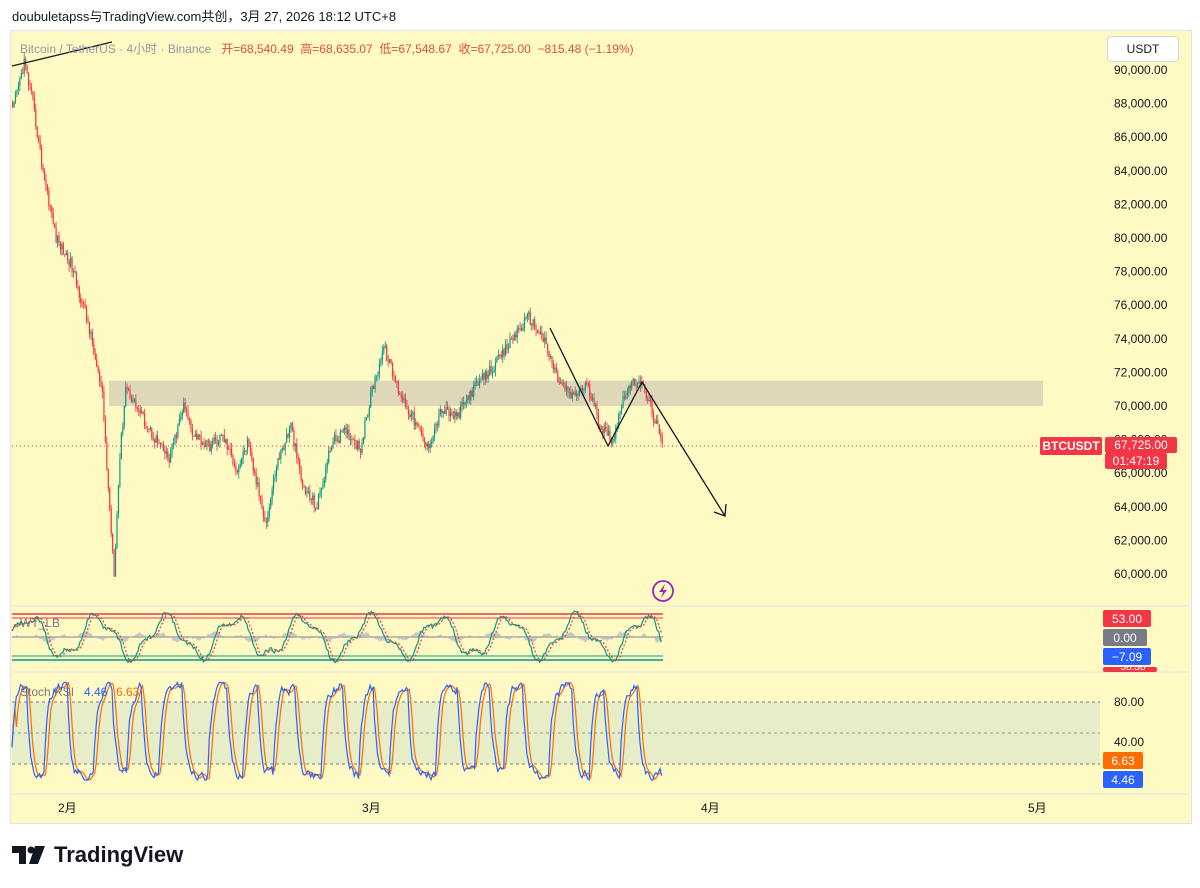 Image resolution: width=1200 pixels, height=888 pixels. What do you see at coordinates (28, 855) in the screenshot?
I see `tradingview-logo-icon` at bounding box center [28, 855].